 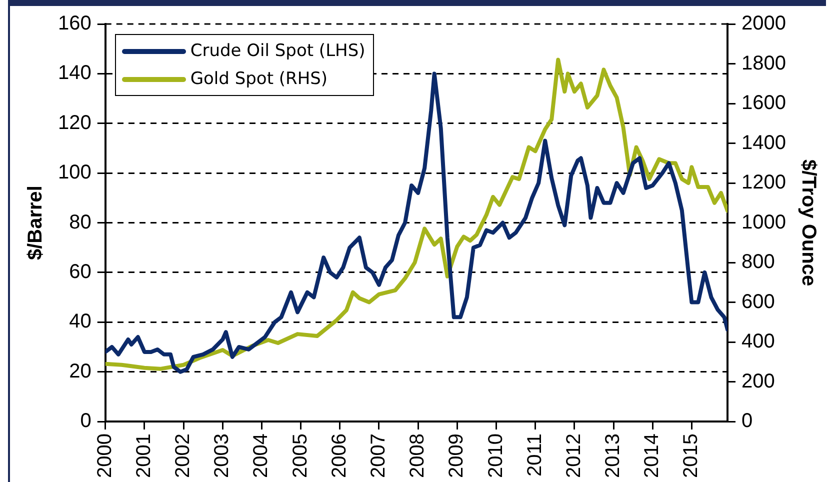 What do you see at coordinates (652, 456) in the screenshot?
I see `x-tick-label: 2014` at bounding box center [652, 456].